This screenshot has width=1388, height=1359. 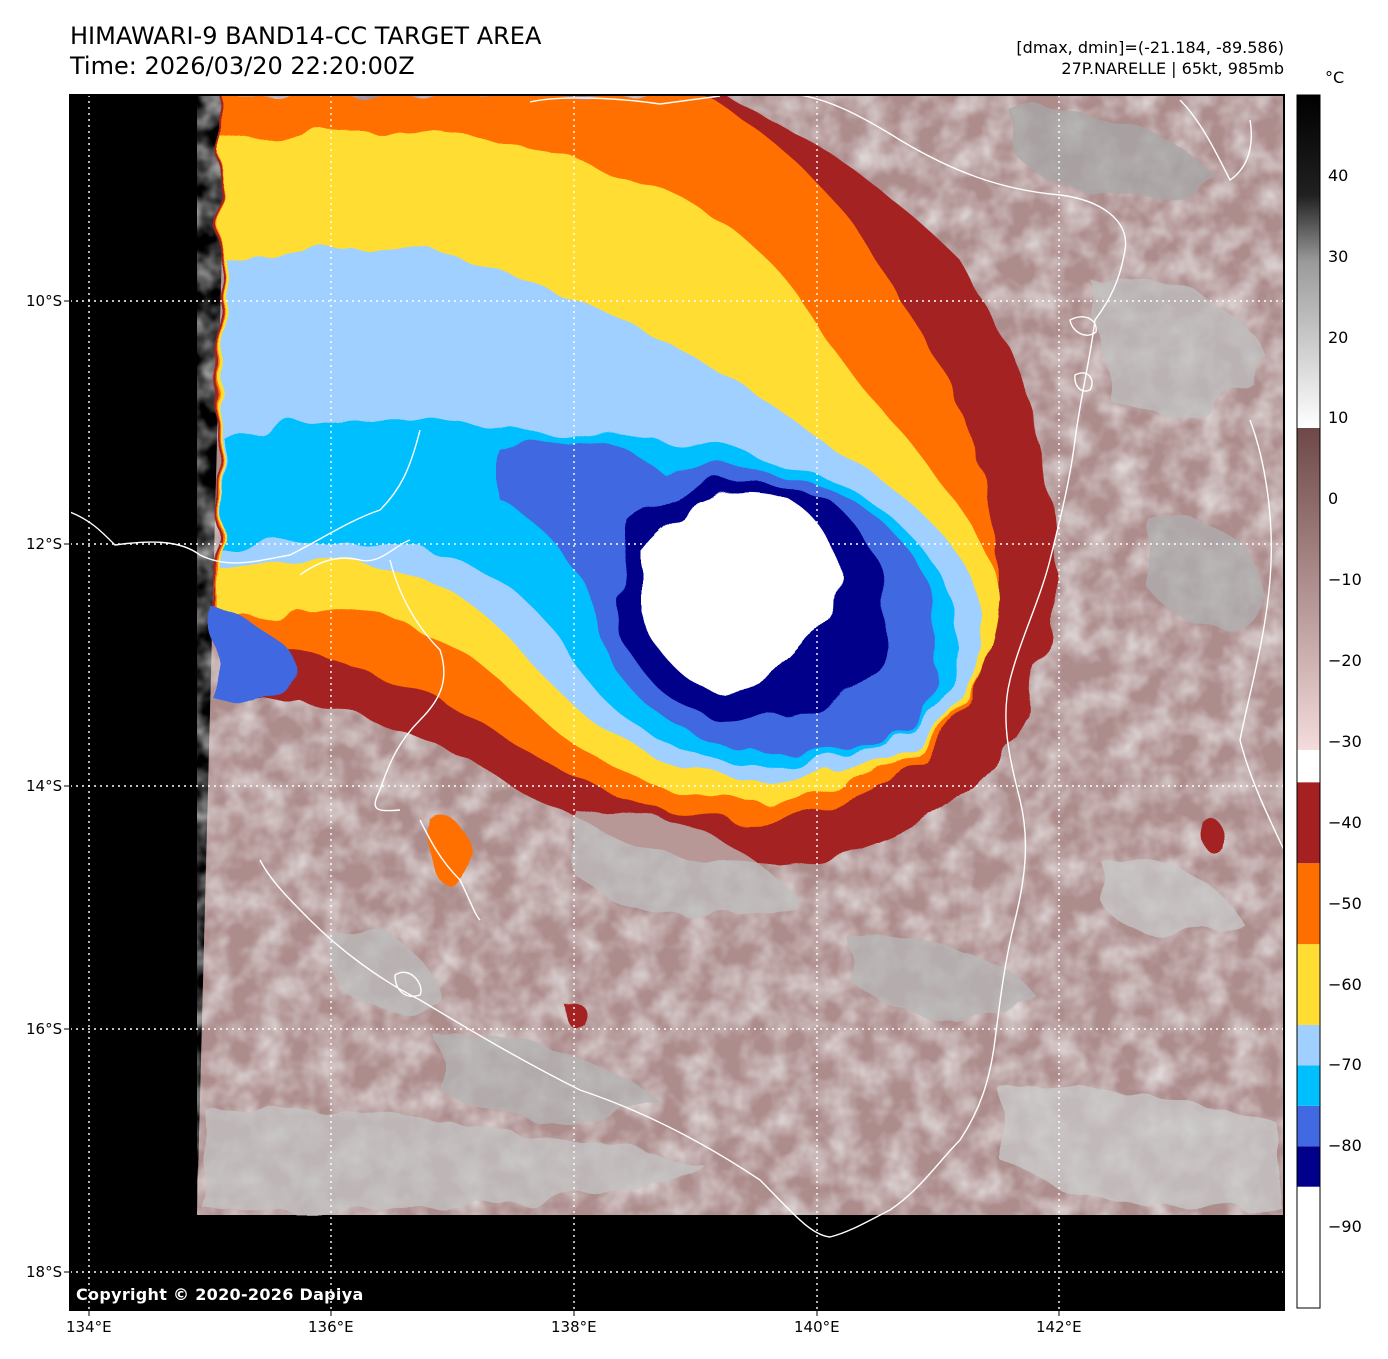 What do you see at coordinates (1172, 68) in the screenshot?
I see `storm-info: 27P.NARELLE | 65kt, 985mb` at bounding box center [1172, 68].